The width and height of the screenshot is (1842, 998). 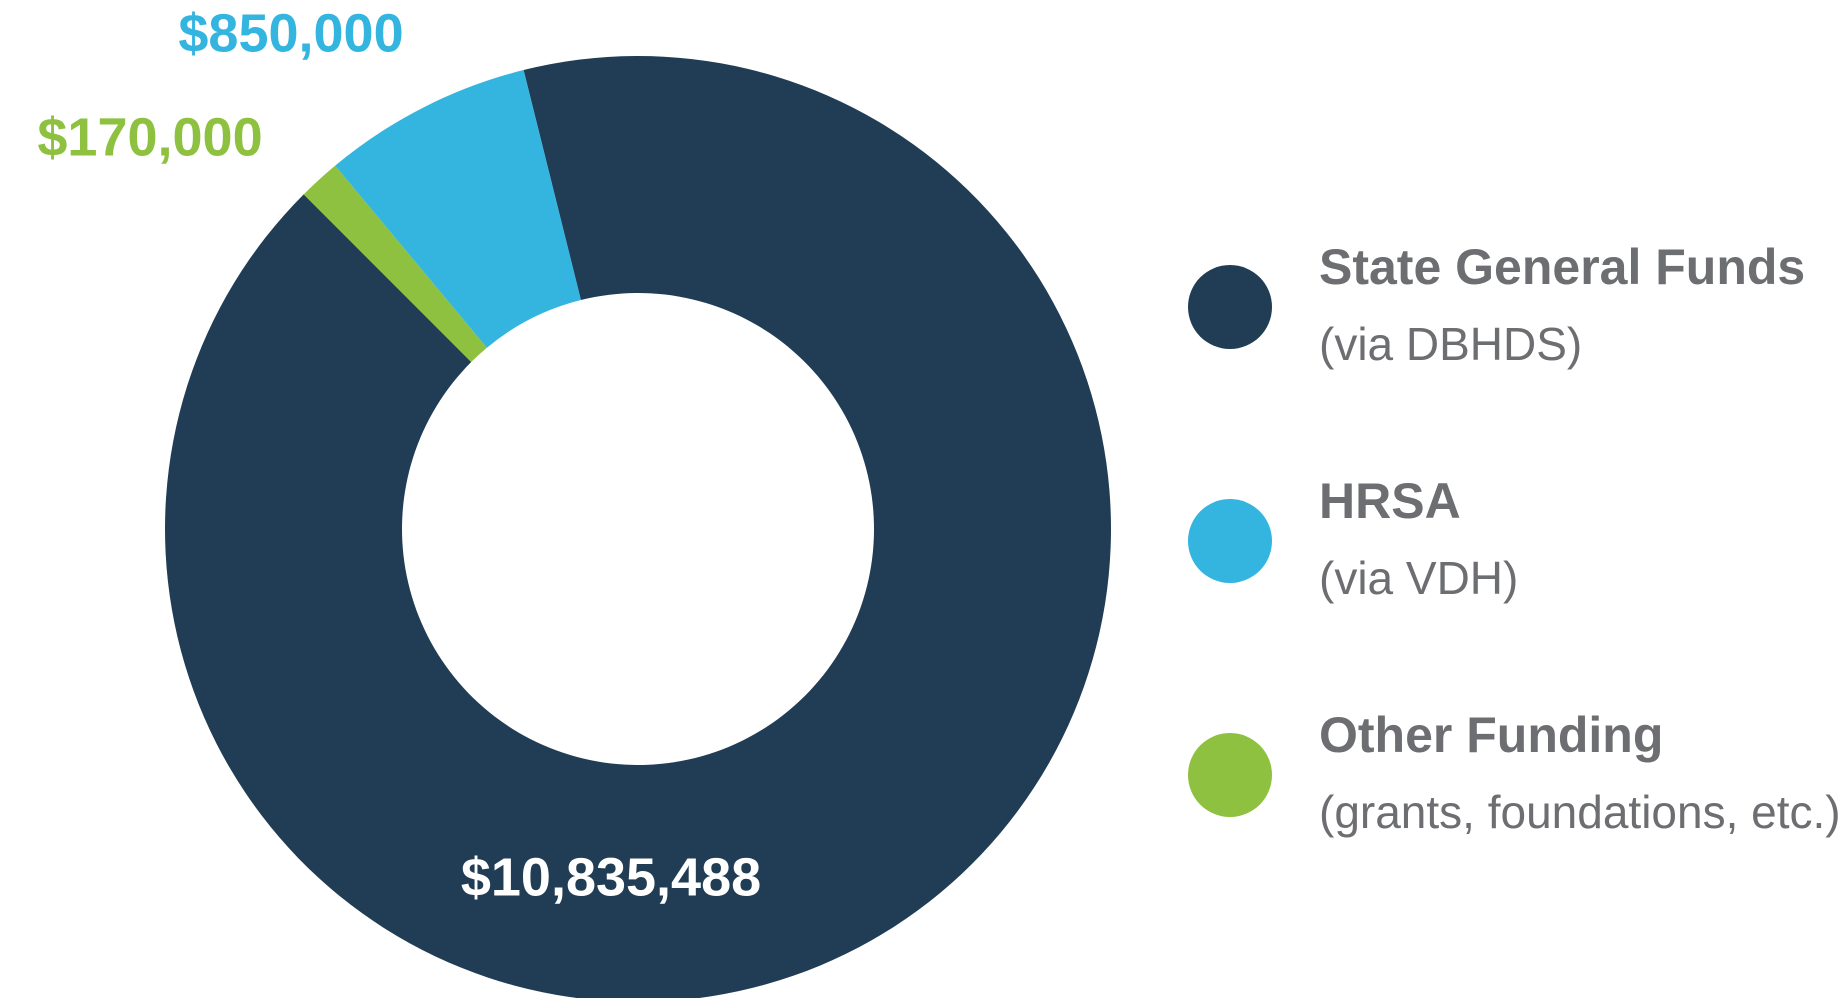 What do you see at coordinates (1580, 812) in the screenshot?
I see `legend-note: (grants, foundations, etc.)` at bounding box center [1580, 812].